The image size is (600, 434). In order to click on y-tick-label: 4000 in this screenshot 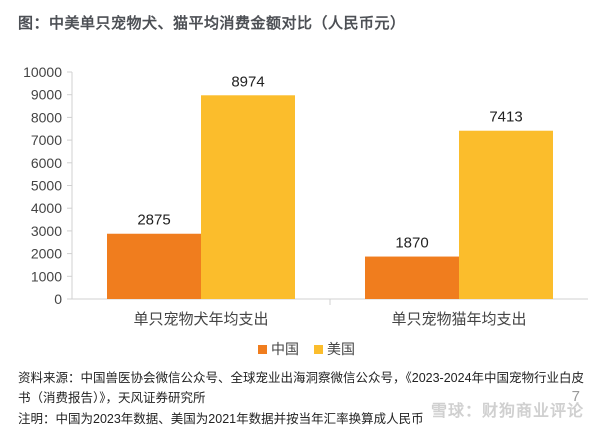, I will do `click(46, 208)`.